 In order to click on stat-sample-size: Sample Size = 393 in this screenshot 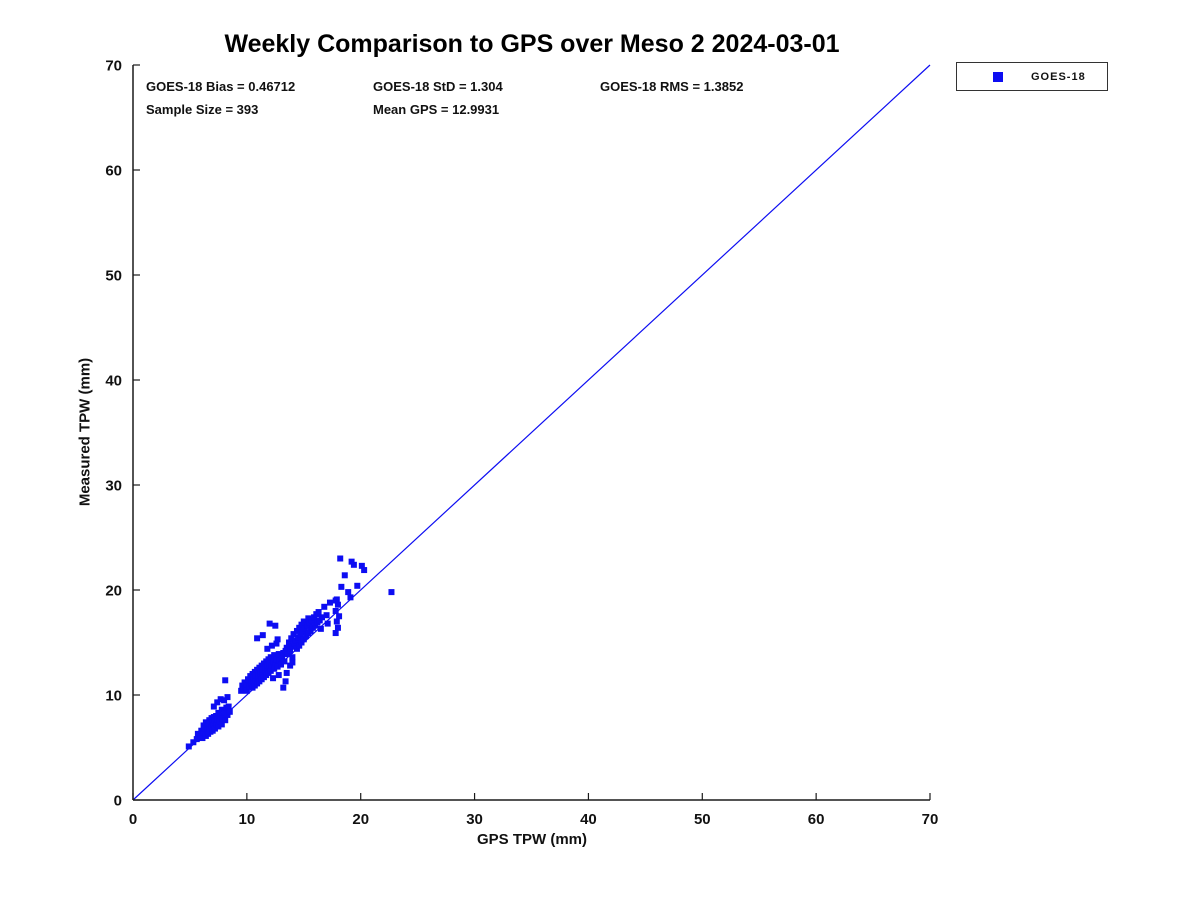, I will do `click(202, 109)`.